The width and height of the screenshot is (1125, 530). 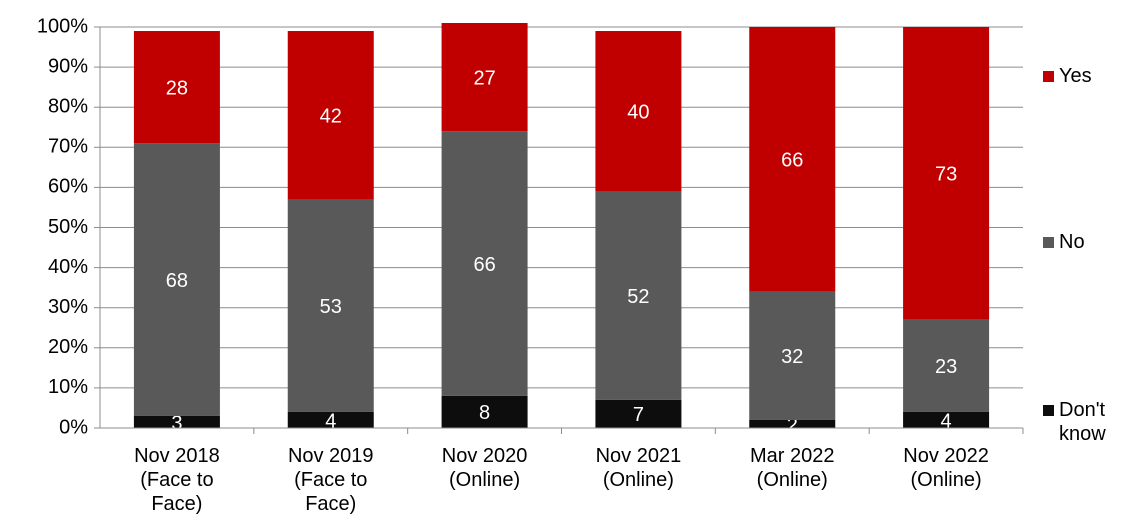 What do you see at coordinates (484, 468) in the screenshot?
I see `x-tick-label: Nov 2020 (Online)` at bounding box center [484, 468].